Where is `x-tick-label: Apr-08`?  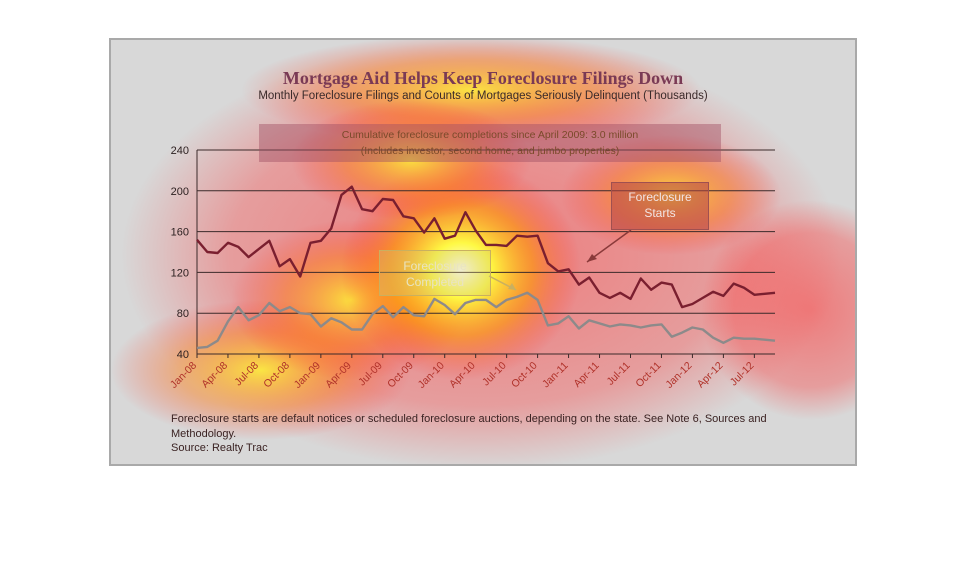
x-tick-label: Apr-08 is located at coordinates (214, 375).